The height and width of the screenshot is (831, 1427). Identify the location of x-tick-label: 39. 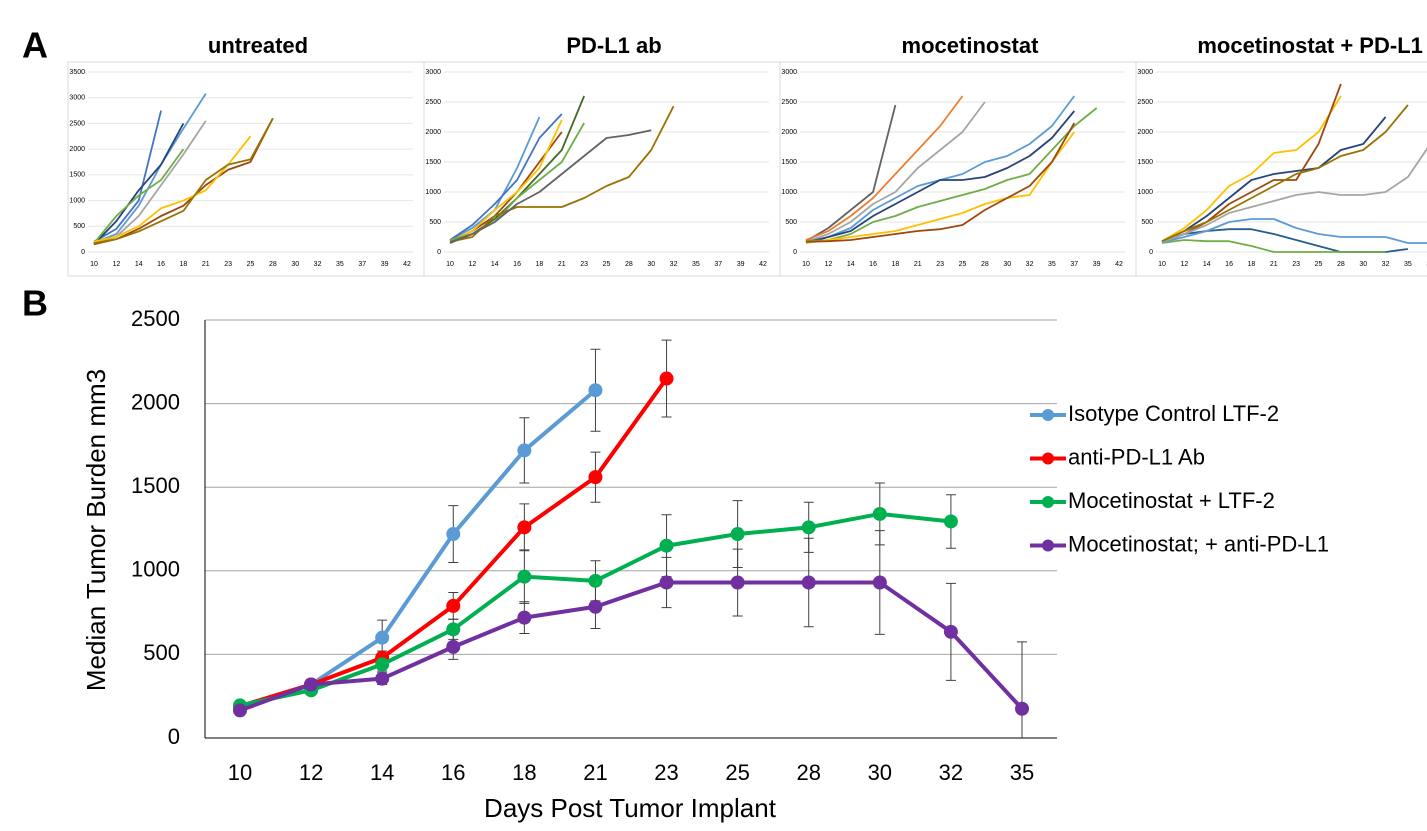
(385, 264).